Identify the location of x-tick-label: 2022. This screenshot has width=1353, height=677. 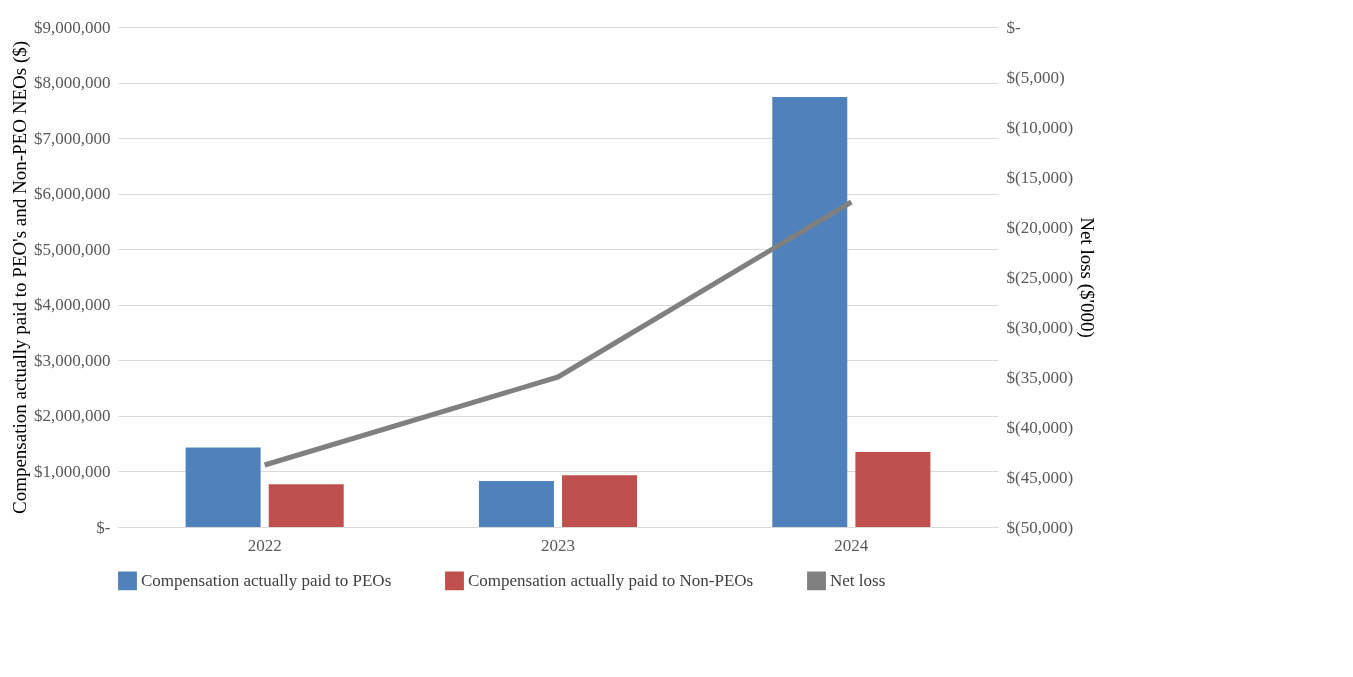
(264, 545).